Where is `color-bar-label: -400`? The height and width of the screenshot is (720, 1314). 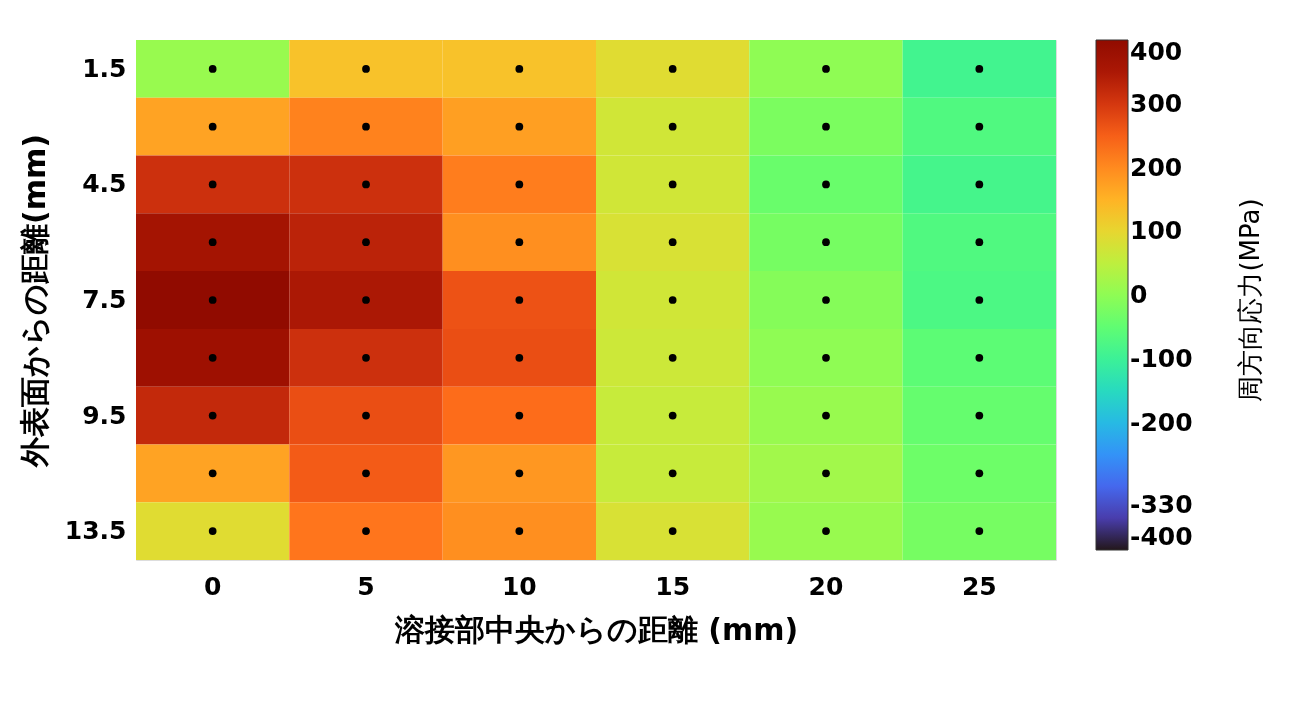 color-bar-label: -400 is located at coordinates (1161, 536).